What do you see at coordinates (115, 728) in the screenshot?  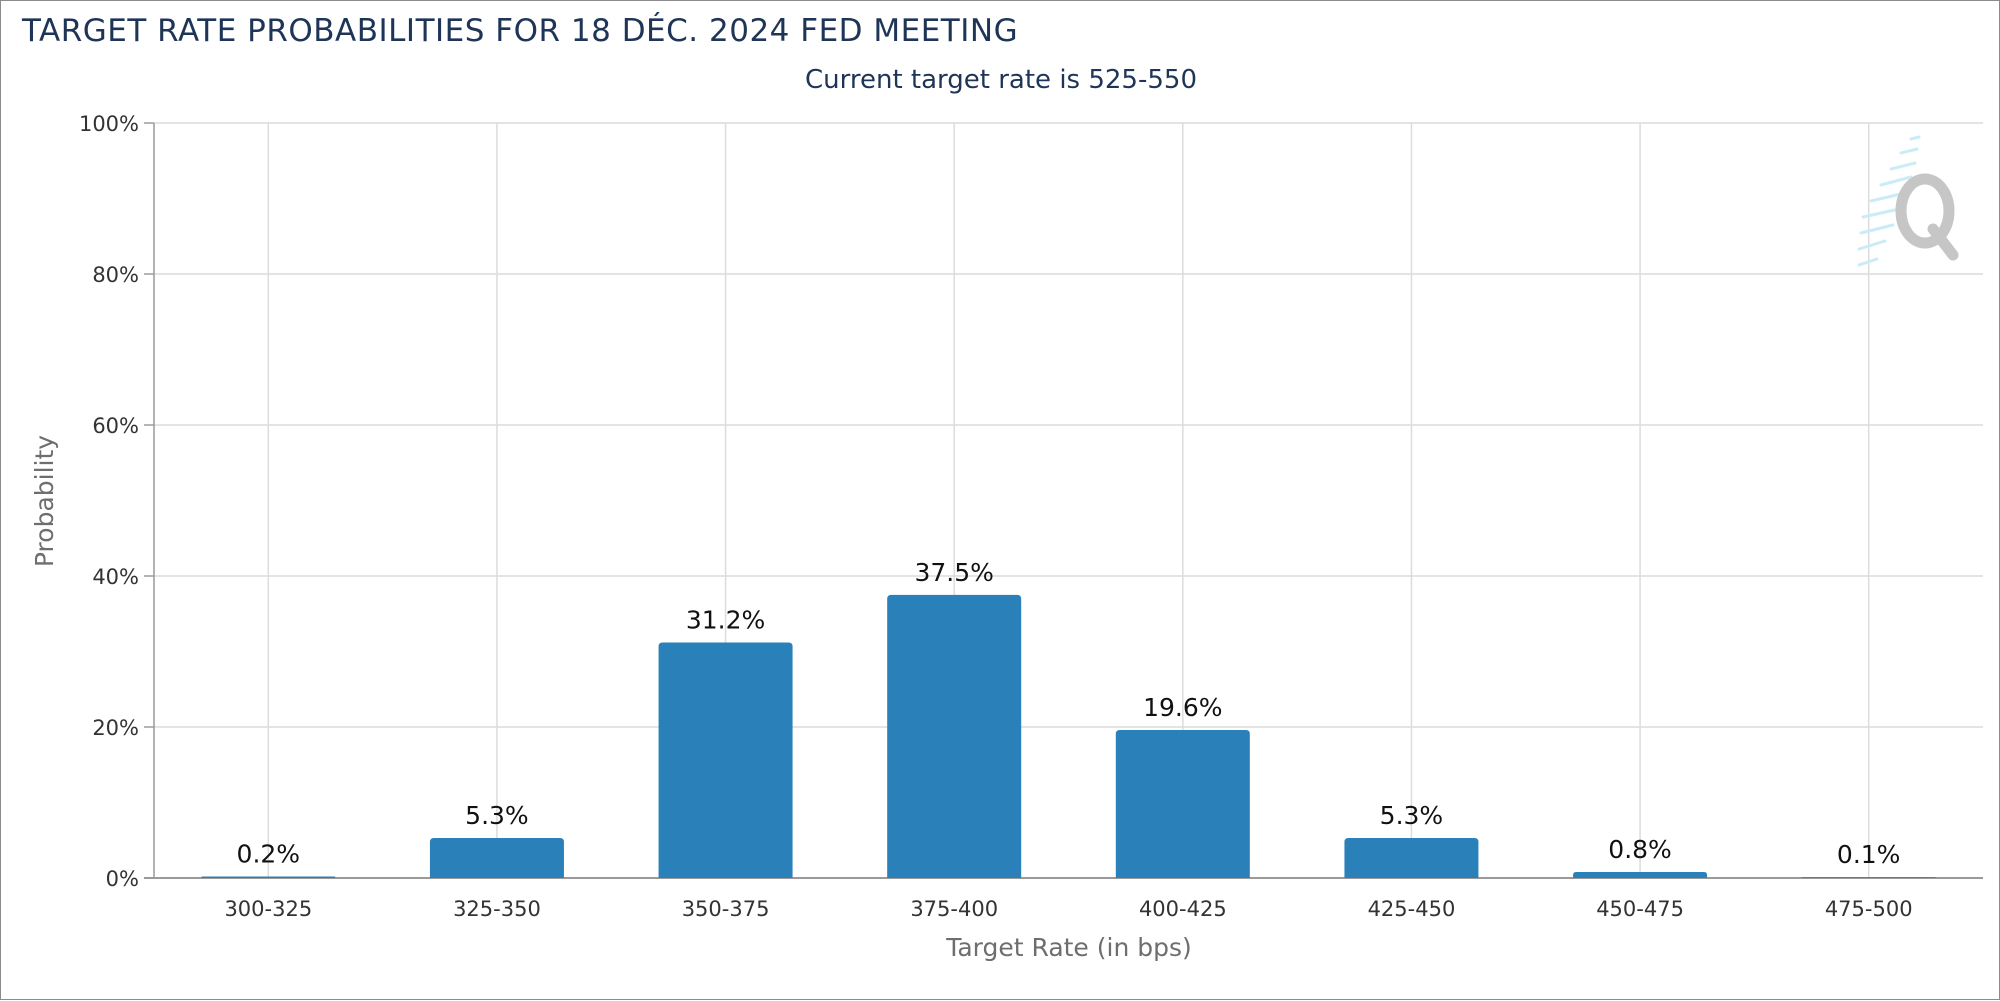 I see `y-tick-label: 20%` at bounding box center [115, 728].